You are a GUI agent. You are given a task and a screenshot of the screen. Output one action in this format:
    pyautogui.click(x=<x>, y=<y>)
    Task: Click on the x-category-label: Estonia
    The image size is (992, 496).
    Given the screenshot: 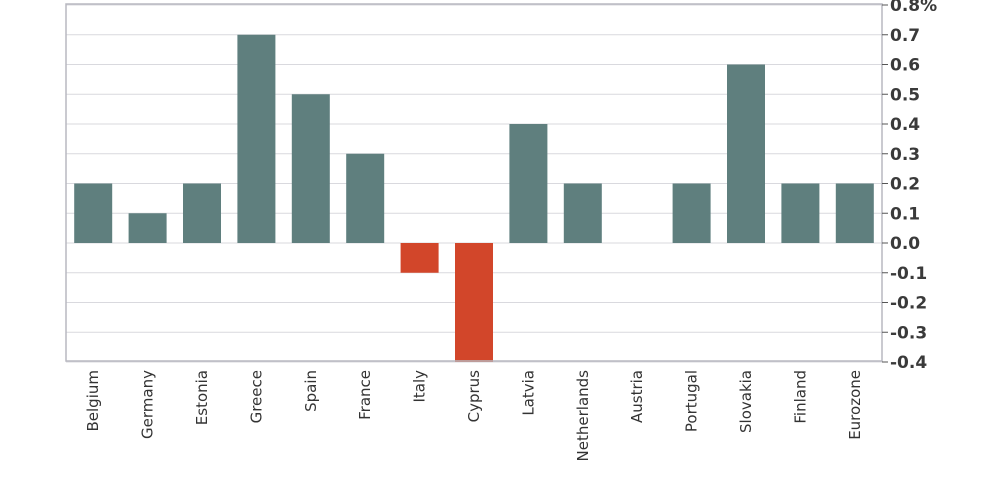 What is the action you would take?
    pyautogui.click(x=202, y=397)
    